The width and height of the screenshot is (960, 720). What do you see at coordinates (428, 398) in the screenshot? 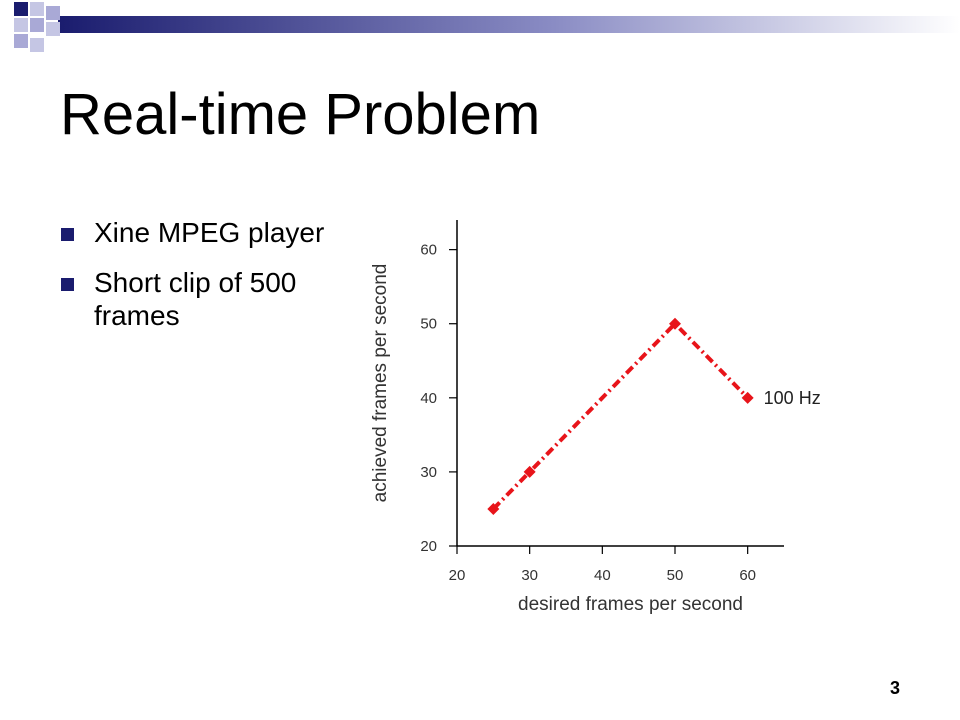
I see `y-tick-label: 40` at bounding box center [428, 398].